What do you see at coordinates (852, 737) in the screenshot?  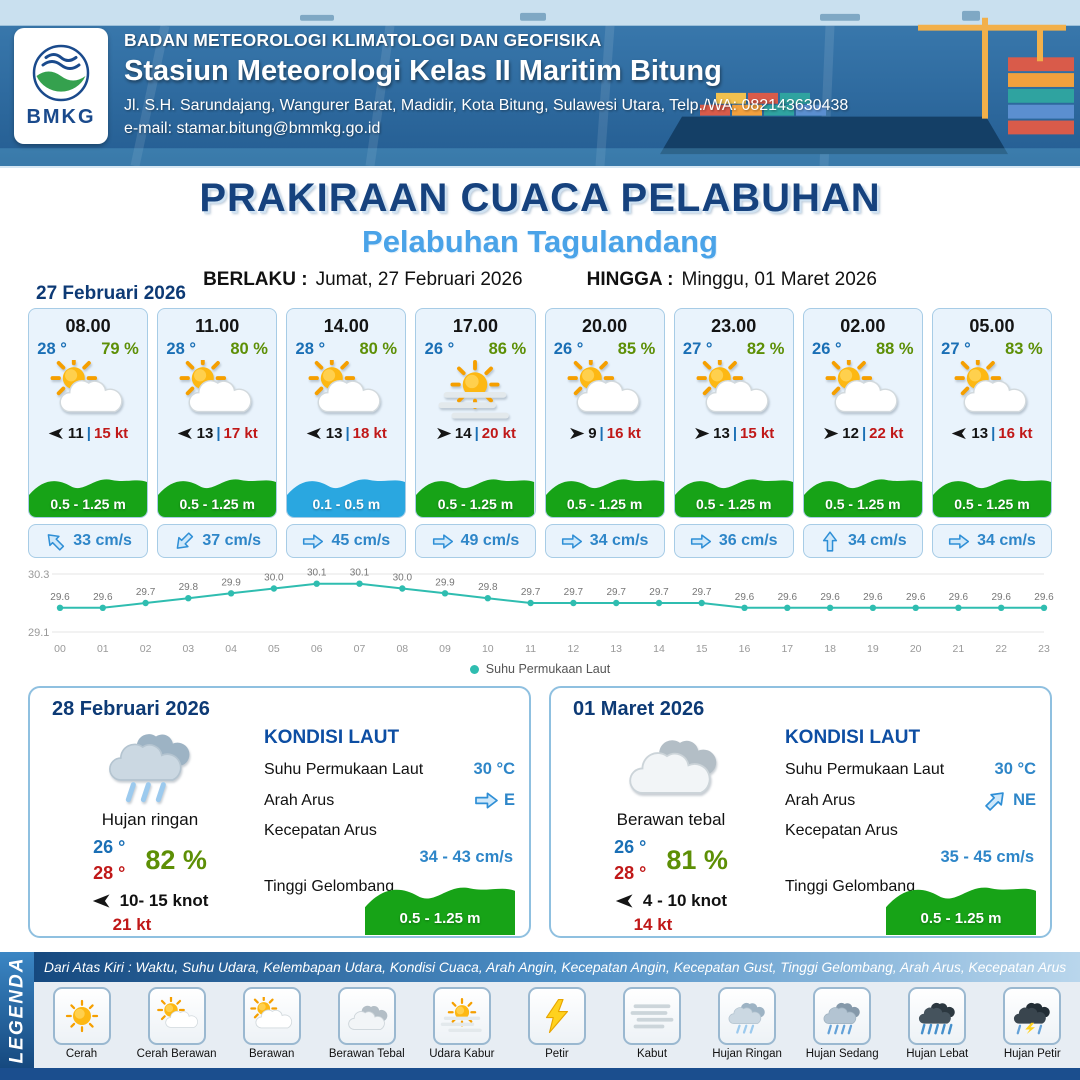 I see `sea-conditions-title: KONDISI LAUT` at bounding box center [852, 737].